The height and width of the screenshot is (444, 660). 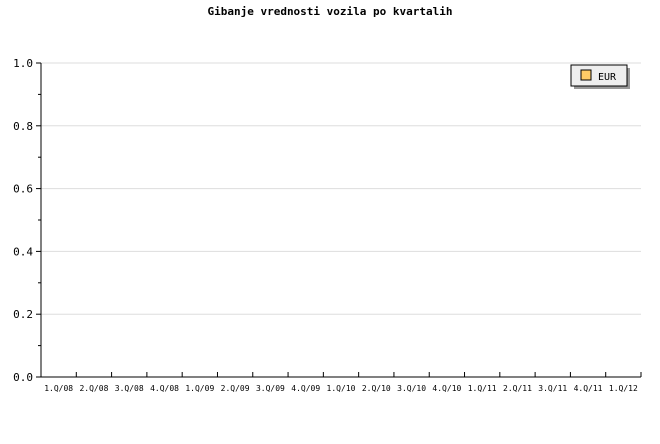 What do you see at coordinates (607, 77) in the screenshot?
I see `legend-label: EUR` at bounding box center [607, 77].